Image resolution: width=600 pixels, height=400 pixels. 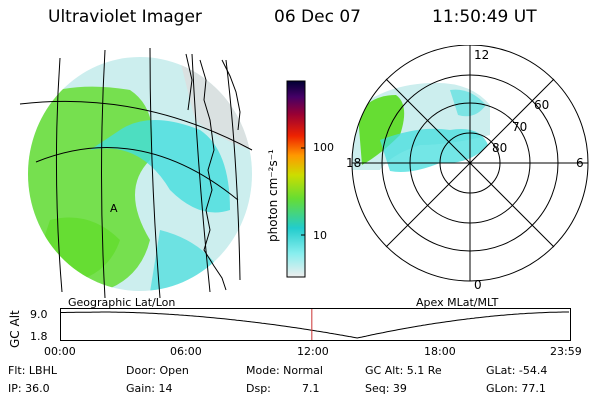 I want to click on coastline, so click(x=213, y=172).